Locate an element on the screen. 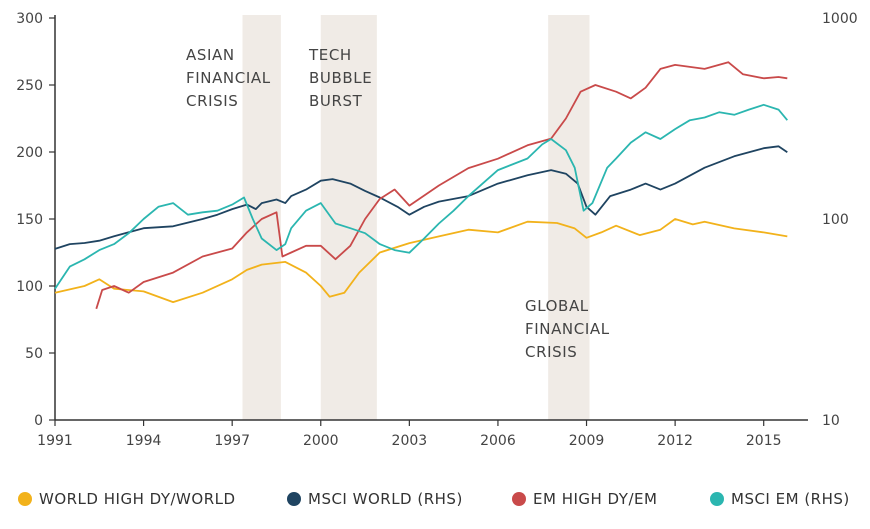 This screenshot has width=870, height=529. x-tick-label: 2006 is located at coordinates (498, 441).